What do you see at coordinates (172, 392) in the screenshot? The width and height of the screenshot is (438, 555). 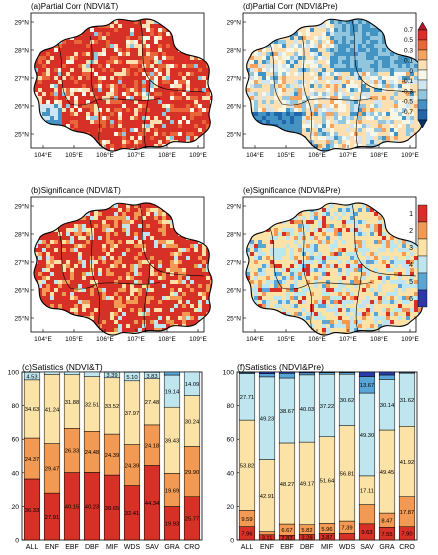 I see `bar-data-label: 19.14` at bounding box center [172, 392].